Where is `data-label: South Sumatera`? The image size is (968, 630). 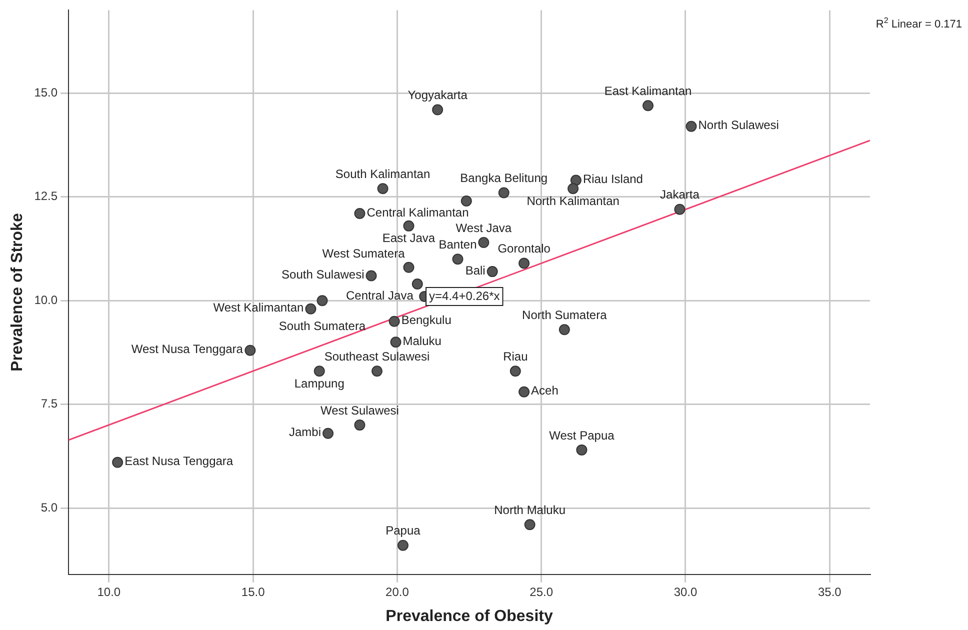 data-label: South Sumatera is located at coordinates (322, 325).